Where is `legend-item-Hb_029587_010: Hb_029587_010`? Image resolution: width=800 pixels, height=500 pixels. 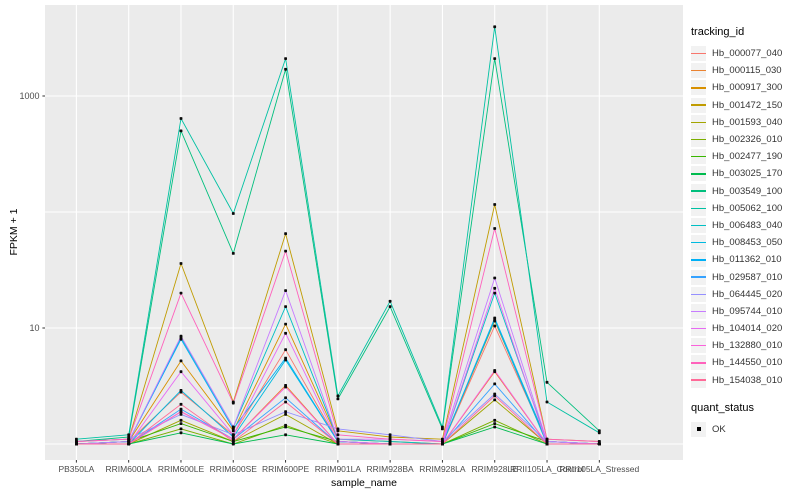 legend-item-Hb_029587_010: Hb_029587_010 is located at coordinates (745, 276).